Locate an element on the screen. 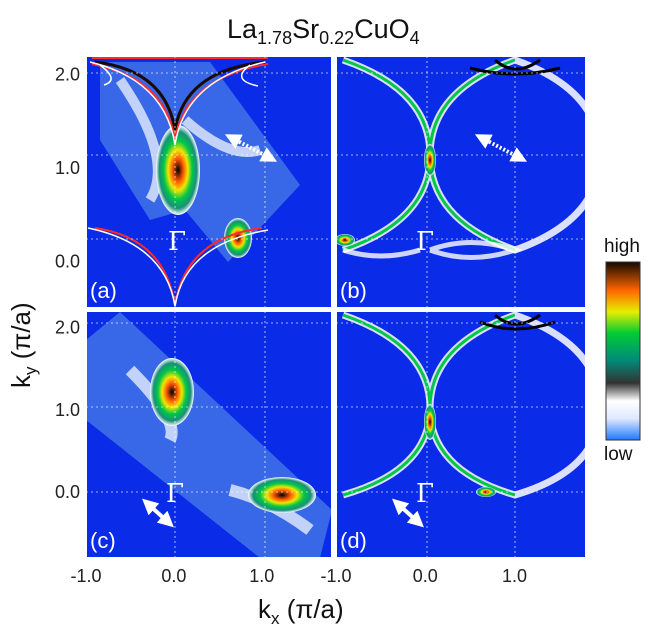 The image size is (662, 633). colorbar-low-label: low is located at coordinates (618, 454).